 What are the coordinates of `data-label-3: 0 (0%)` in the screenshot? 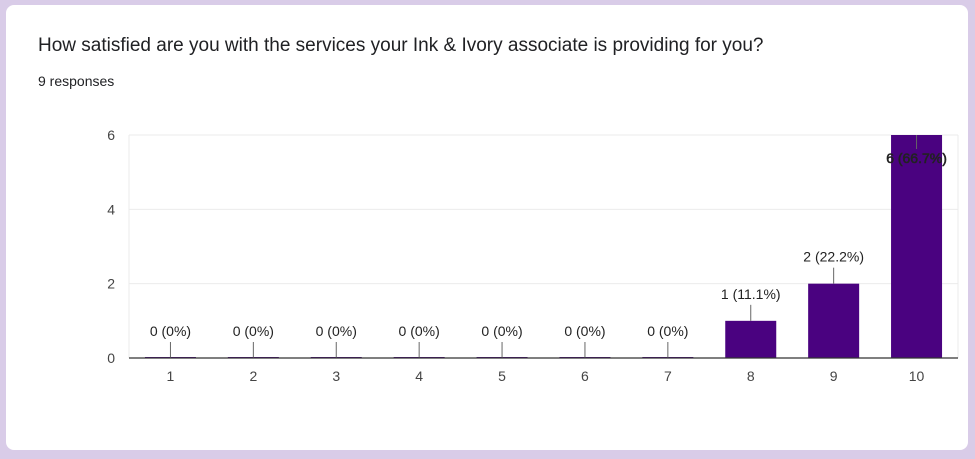 It's located at (336, 331).